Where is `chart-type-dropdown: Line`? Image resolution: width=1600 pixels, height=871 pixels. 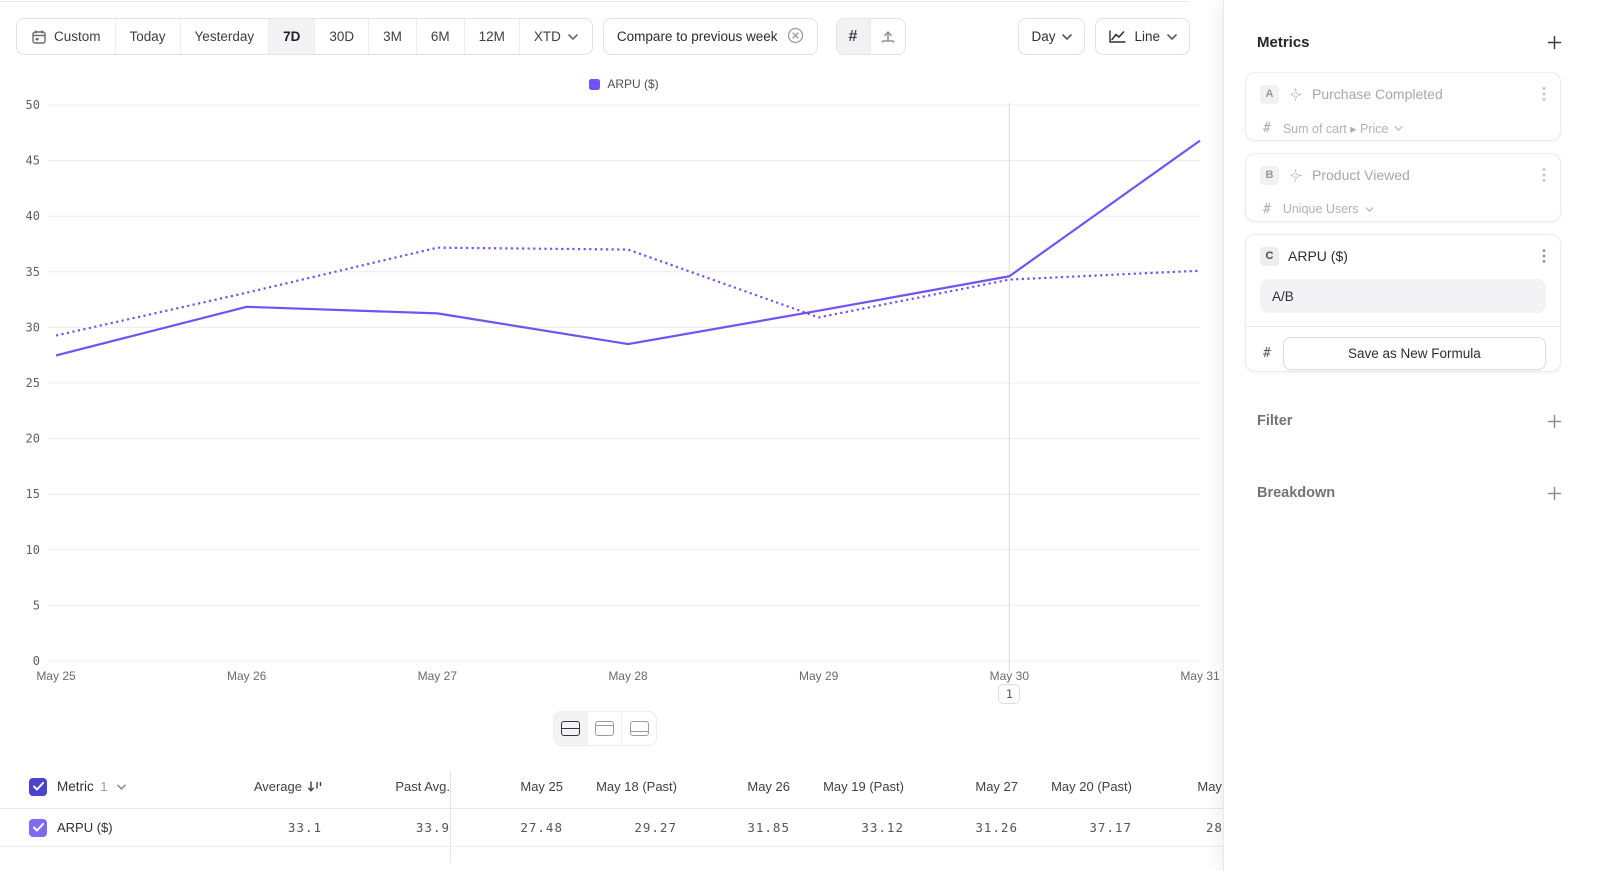
chart-type-dropdown: Line is located at coordinates (1142, 36).